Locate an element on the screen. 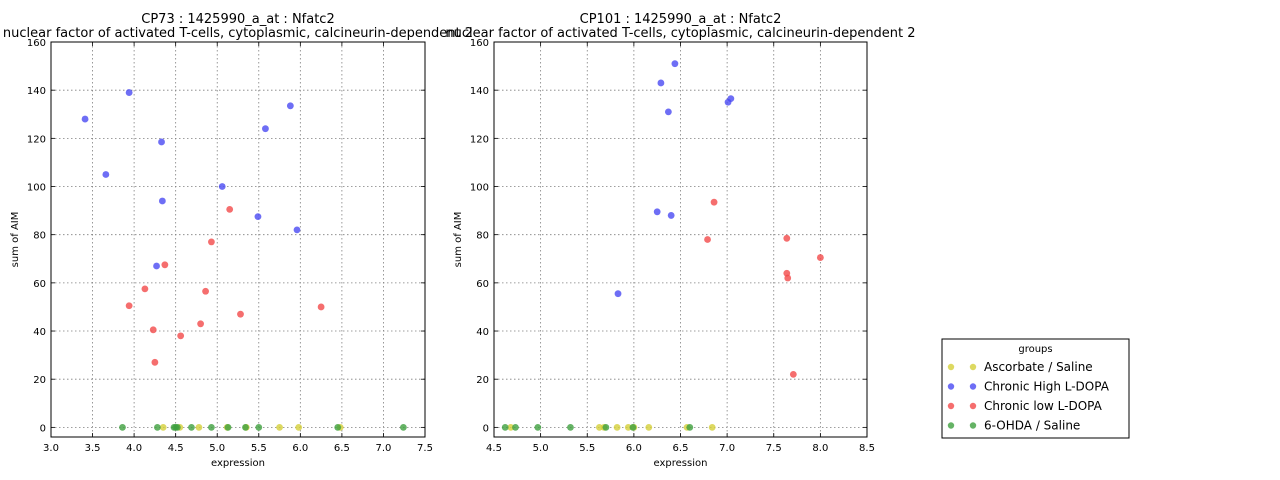 The image size is (1280, 480). legend-label-chronic-high-l-dopa: Chronic High L-DOPA is located at coordinates (1047, 387).